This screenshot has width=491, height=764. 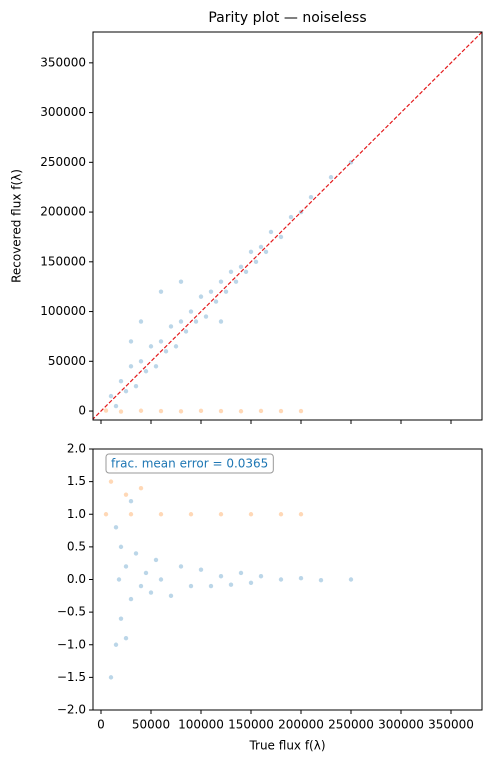 What do you see at coordinates (301, 725) in the screenshot?
I see `x-tick-label: 200000` at bounding box center [301, 725].